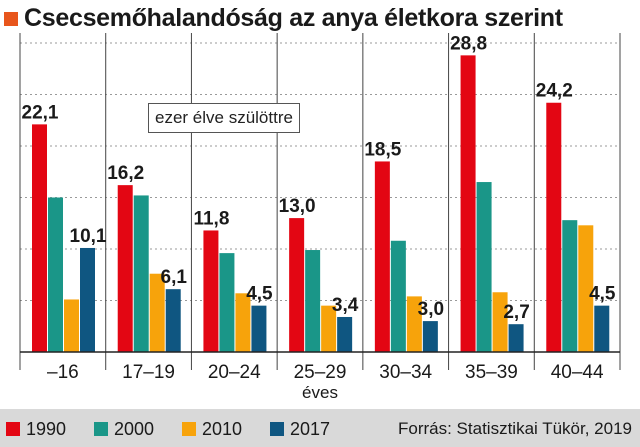 The width and height of the screenshot is (640, 447). What do you see at coordinates (277, 429) in the screenshot?
I see `legend-swatch-2017` at bounding box center [277, 429].